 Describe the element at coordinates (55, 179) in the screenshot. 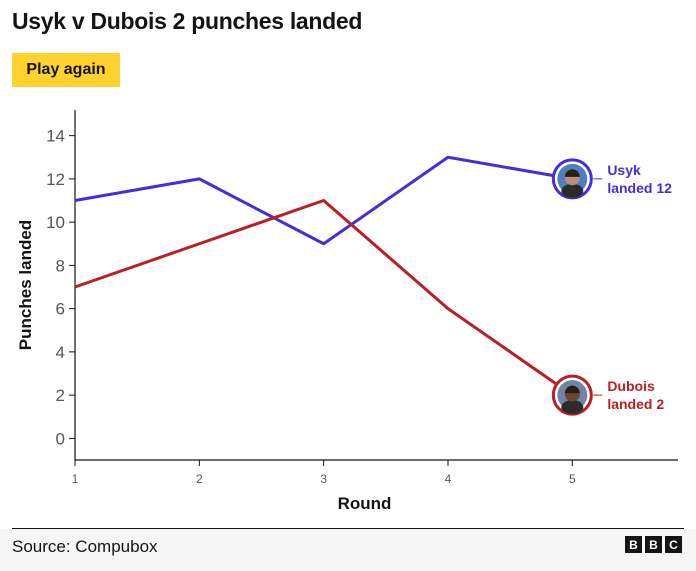

I see `y-tick-label: 12` at that location.